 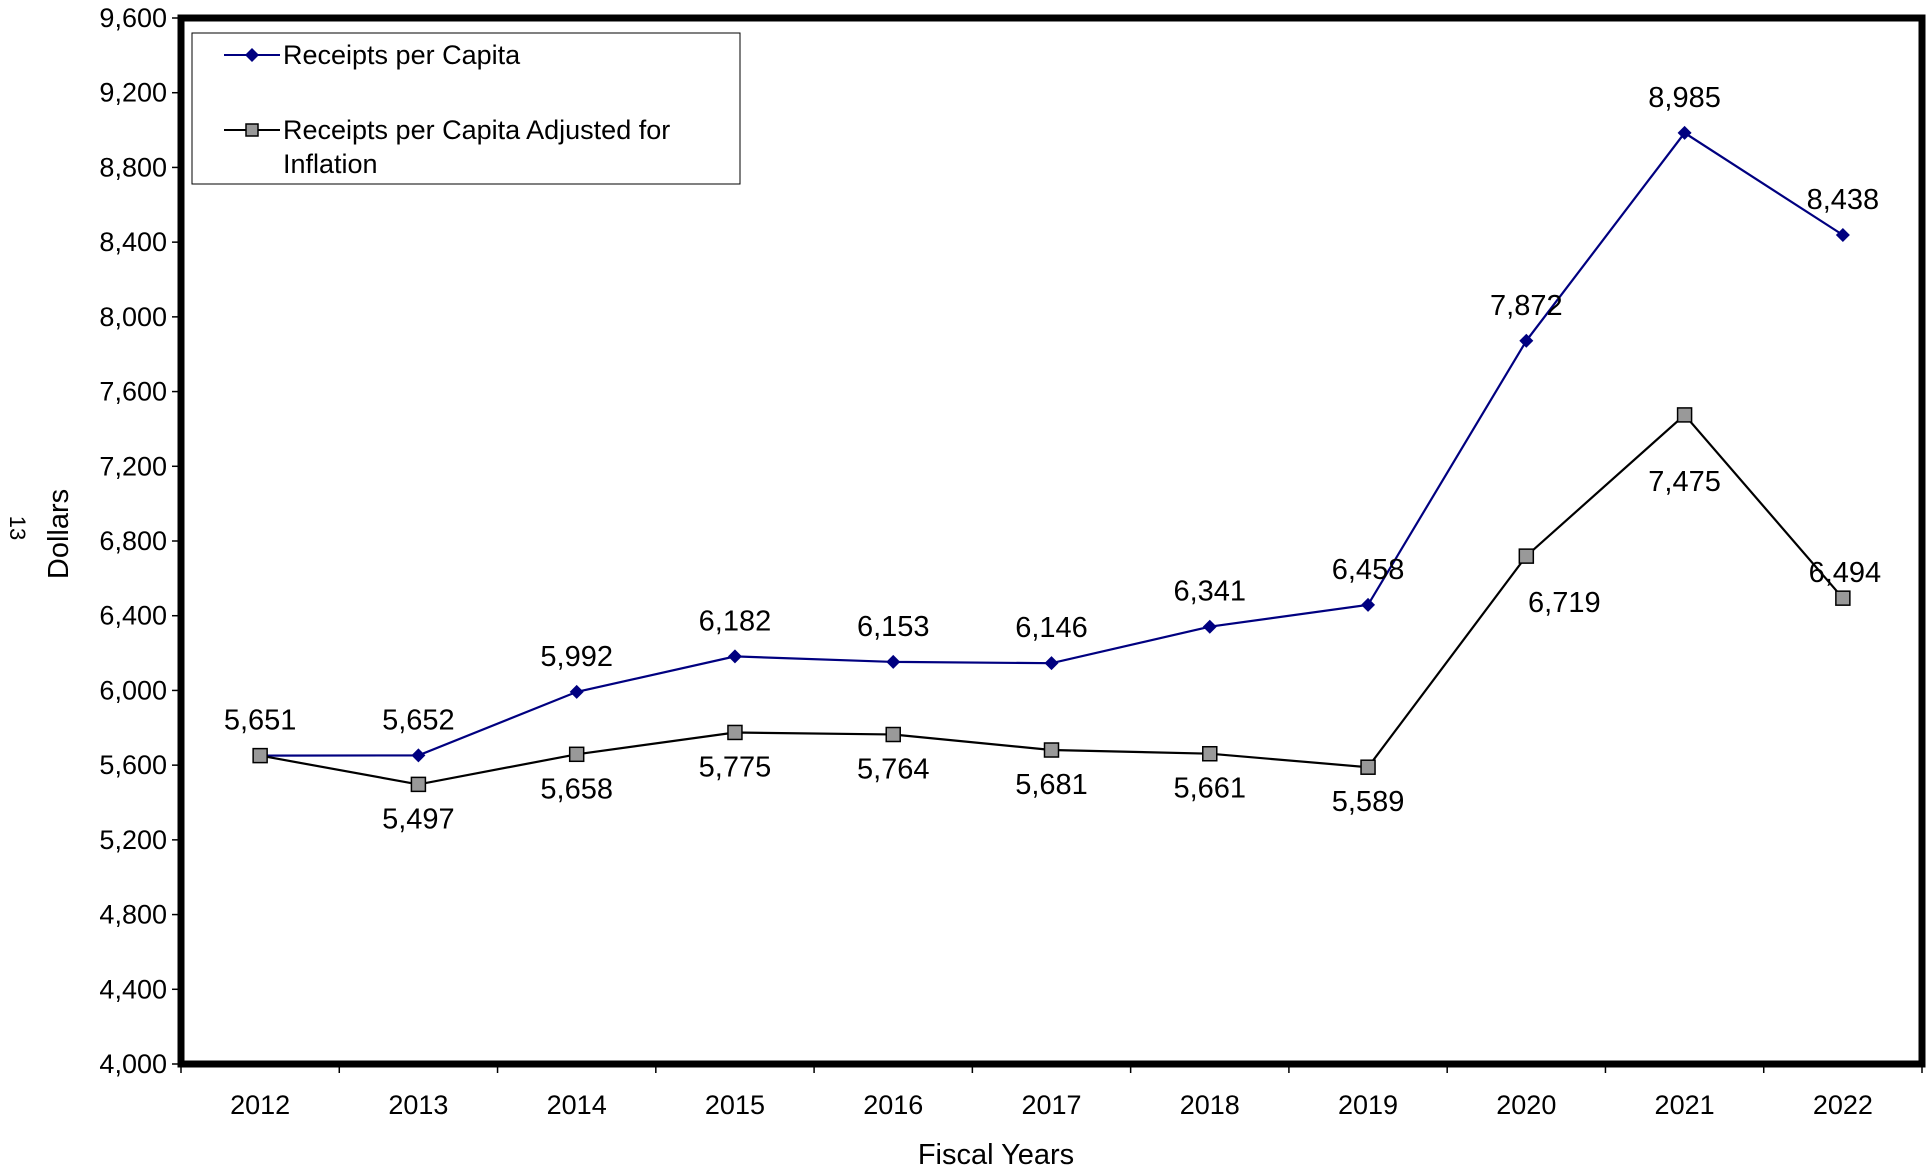 What do you see at coordinates (17, 528) in the screenshot?
I see `page-number: 13` at bounding box center [17, 528].